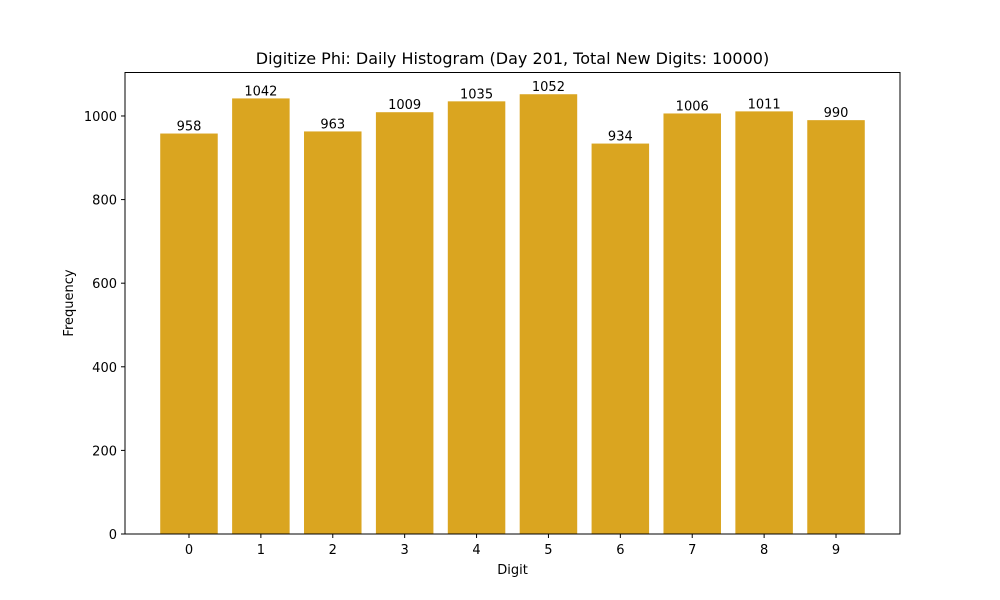 This screenshot has width=1000, height=600. Describe the element at coordinates (764, 550) in the screenshot. I see `x-tick-label: 8` at that location.